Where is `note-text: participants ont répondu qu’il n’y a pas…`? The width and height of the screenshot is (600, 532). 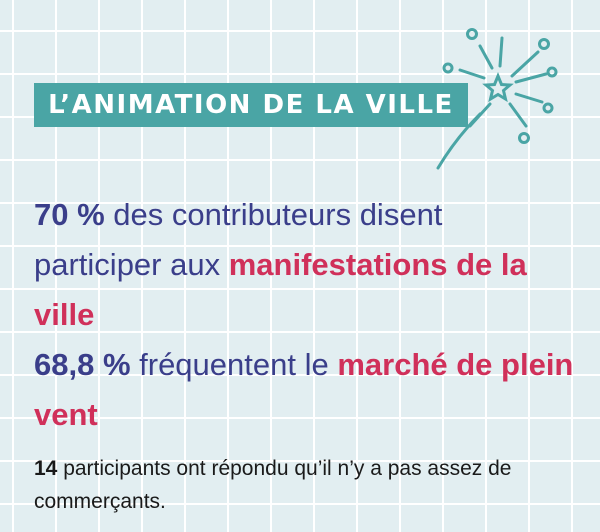 note-text: participants ont répondu qu’il n’y a pas… is located at coordinates (273, 485).